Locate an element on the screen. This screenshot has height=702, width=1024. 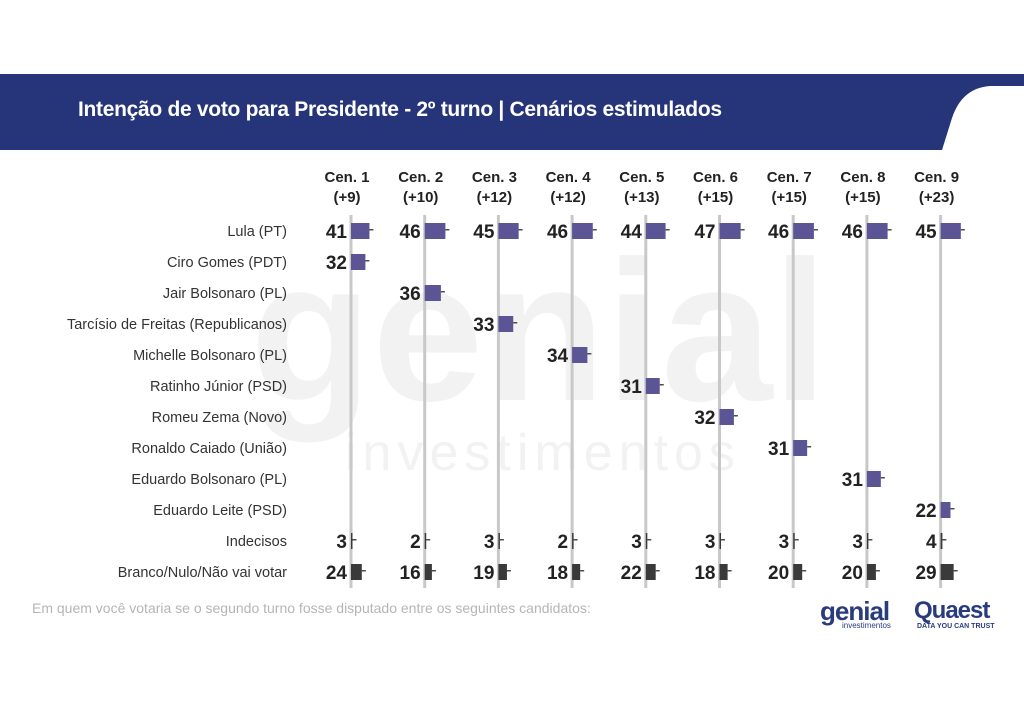
row-label: Tarcísio de Freitas (Republicanos) is located at coordinates (177, 325).